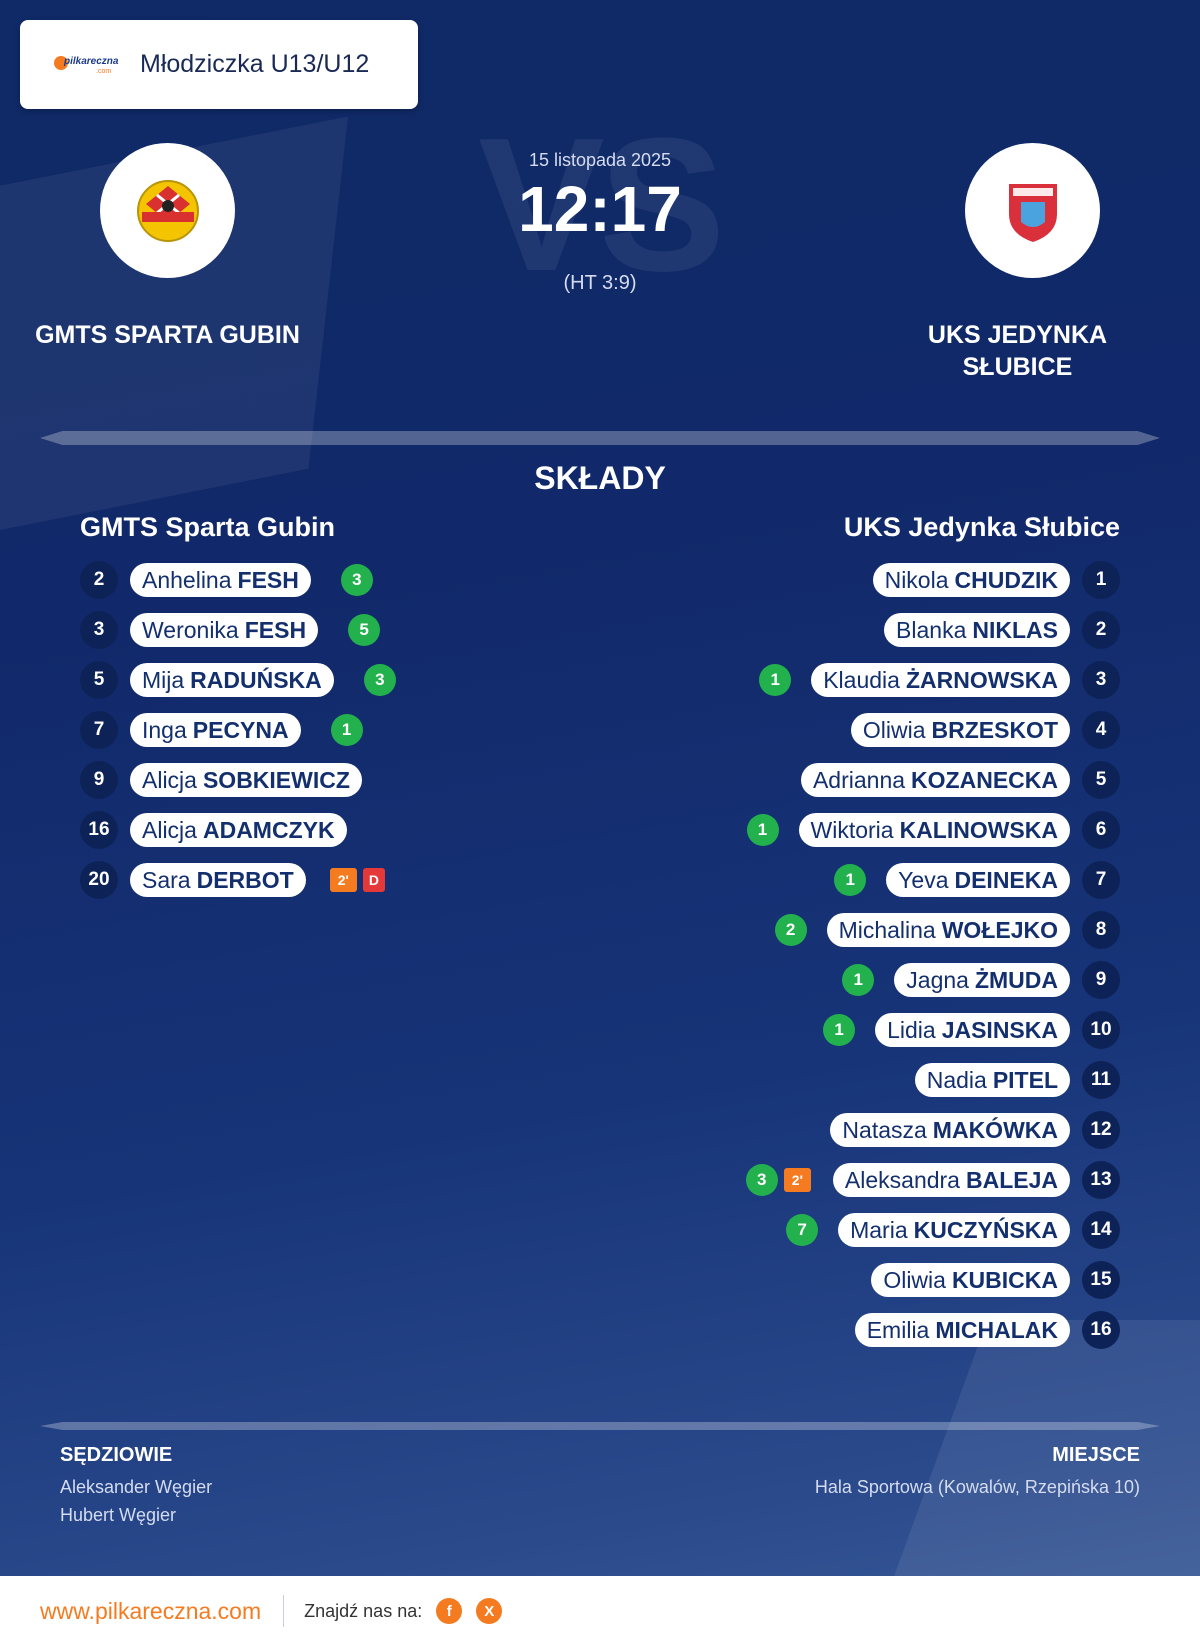 The image size is (1200, 1646). What do you see at coordinates (950, 1130) in the screenshot?
I see `player-name: Natasza MAKÓWKA` at bounding box center [950, 1130].